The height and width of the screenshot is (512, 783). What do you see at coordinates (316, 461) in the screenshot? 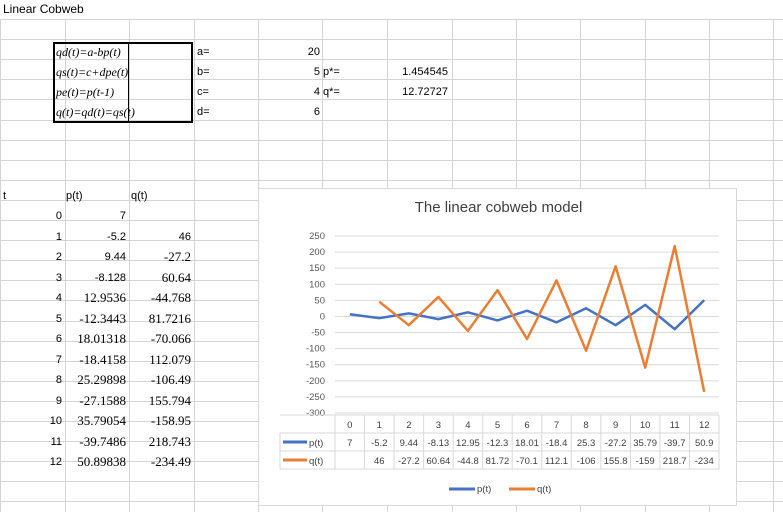
I see `table-series-label: q(t)` at bounding box center [316, 461].